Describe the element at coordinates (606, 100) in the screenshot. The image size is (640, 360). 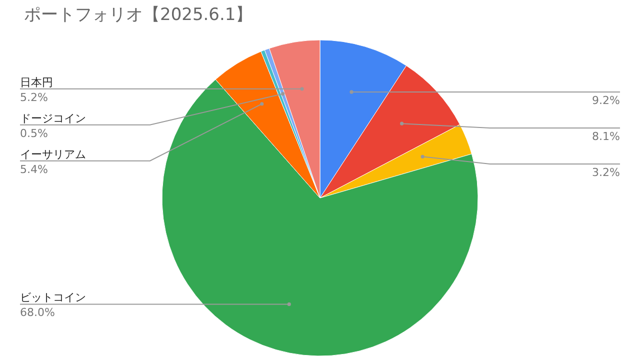
I see `data-label: 9.2%` at that location.